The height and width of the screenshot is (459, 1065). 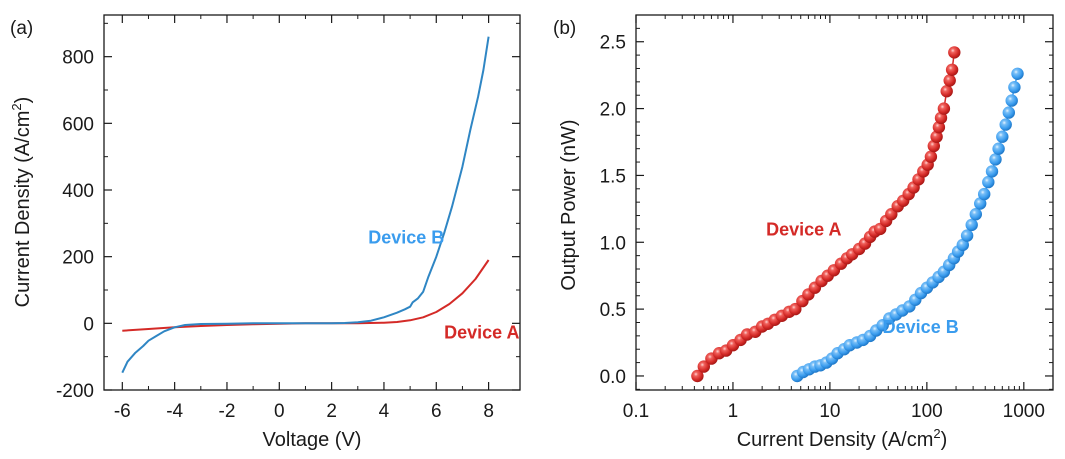 I want to click on panel-a-y-axis-title: Current Density (A/cm2), so click(x=21, y=202).